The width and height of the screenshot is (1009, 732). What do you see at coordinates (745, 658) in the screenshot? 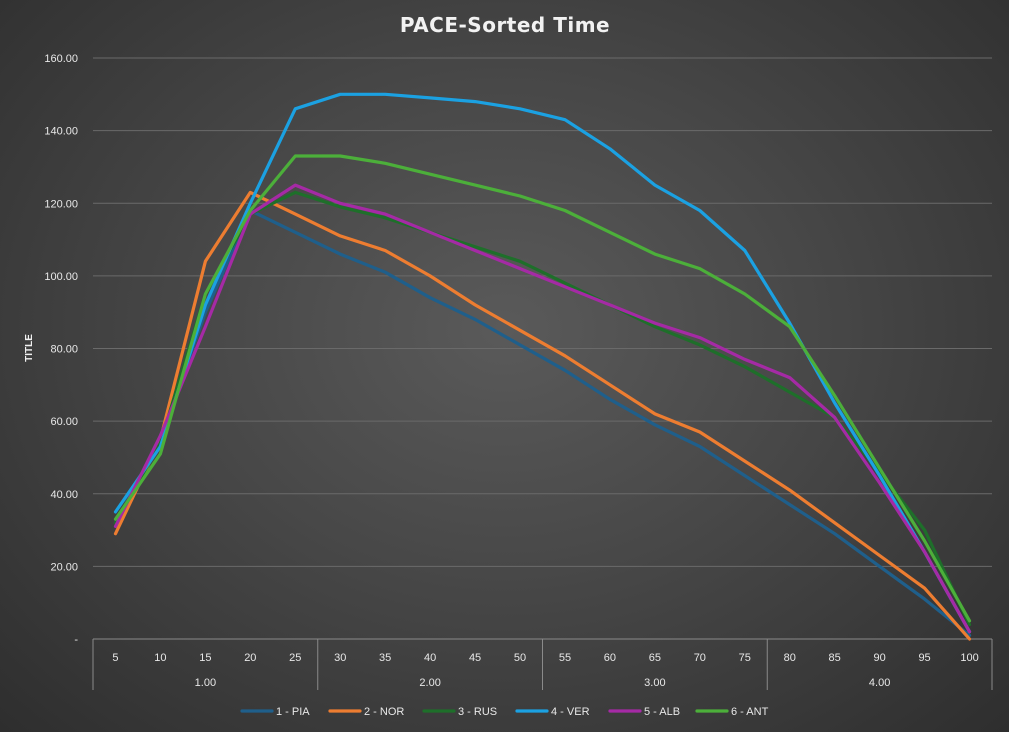
I see `x-tick-label: 75` at bounding box center [745, 658].